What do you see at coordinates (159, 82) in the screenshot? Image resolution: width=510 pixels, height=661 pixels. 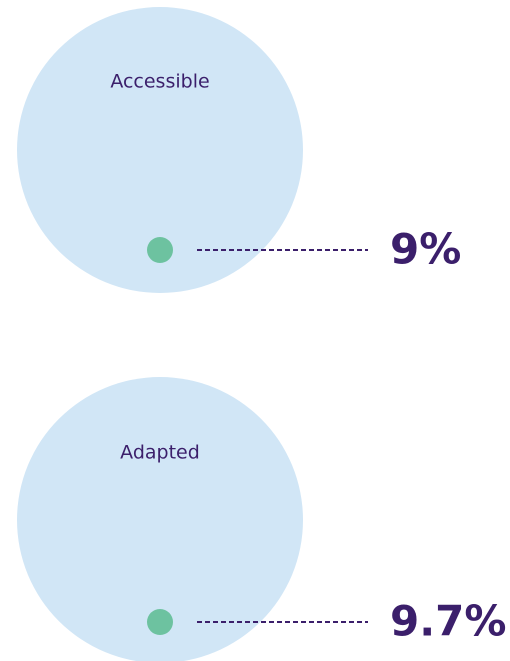 I see `category-label: Accessible` at bounding box center [159, 82].